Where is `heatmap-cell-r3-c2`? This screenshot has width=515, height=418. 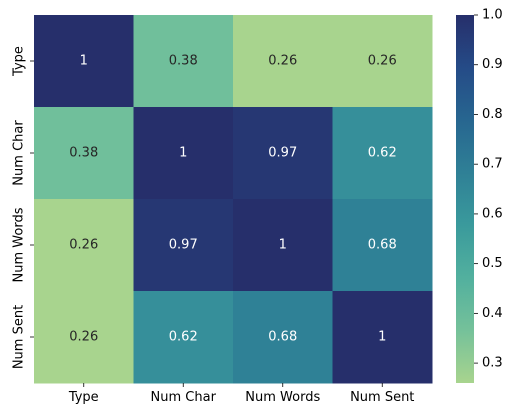 heatmap-cell-r3-c2 is located at coordinates (283, 337).